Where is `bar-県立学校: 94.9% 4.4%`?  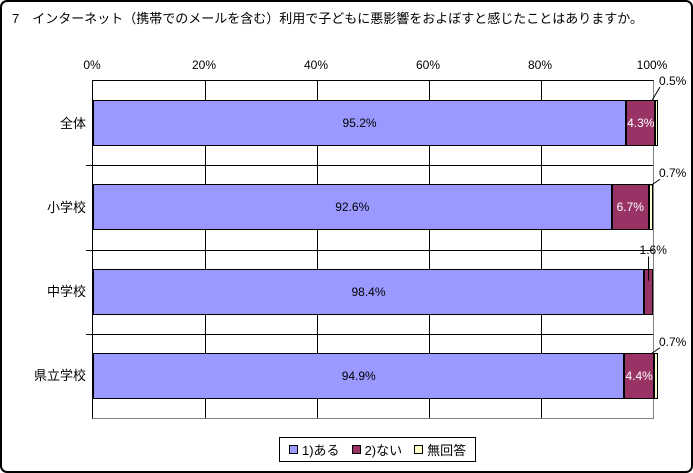
bar-県立学校: 94.9% 4.4% is located at coordinates (375, 375).